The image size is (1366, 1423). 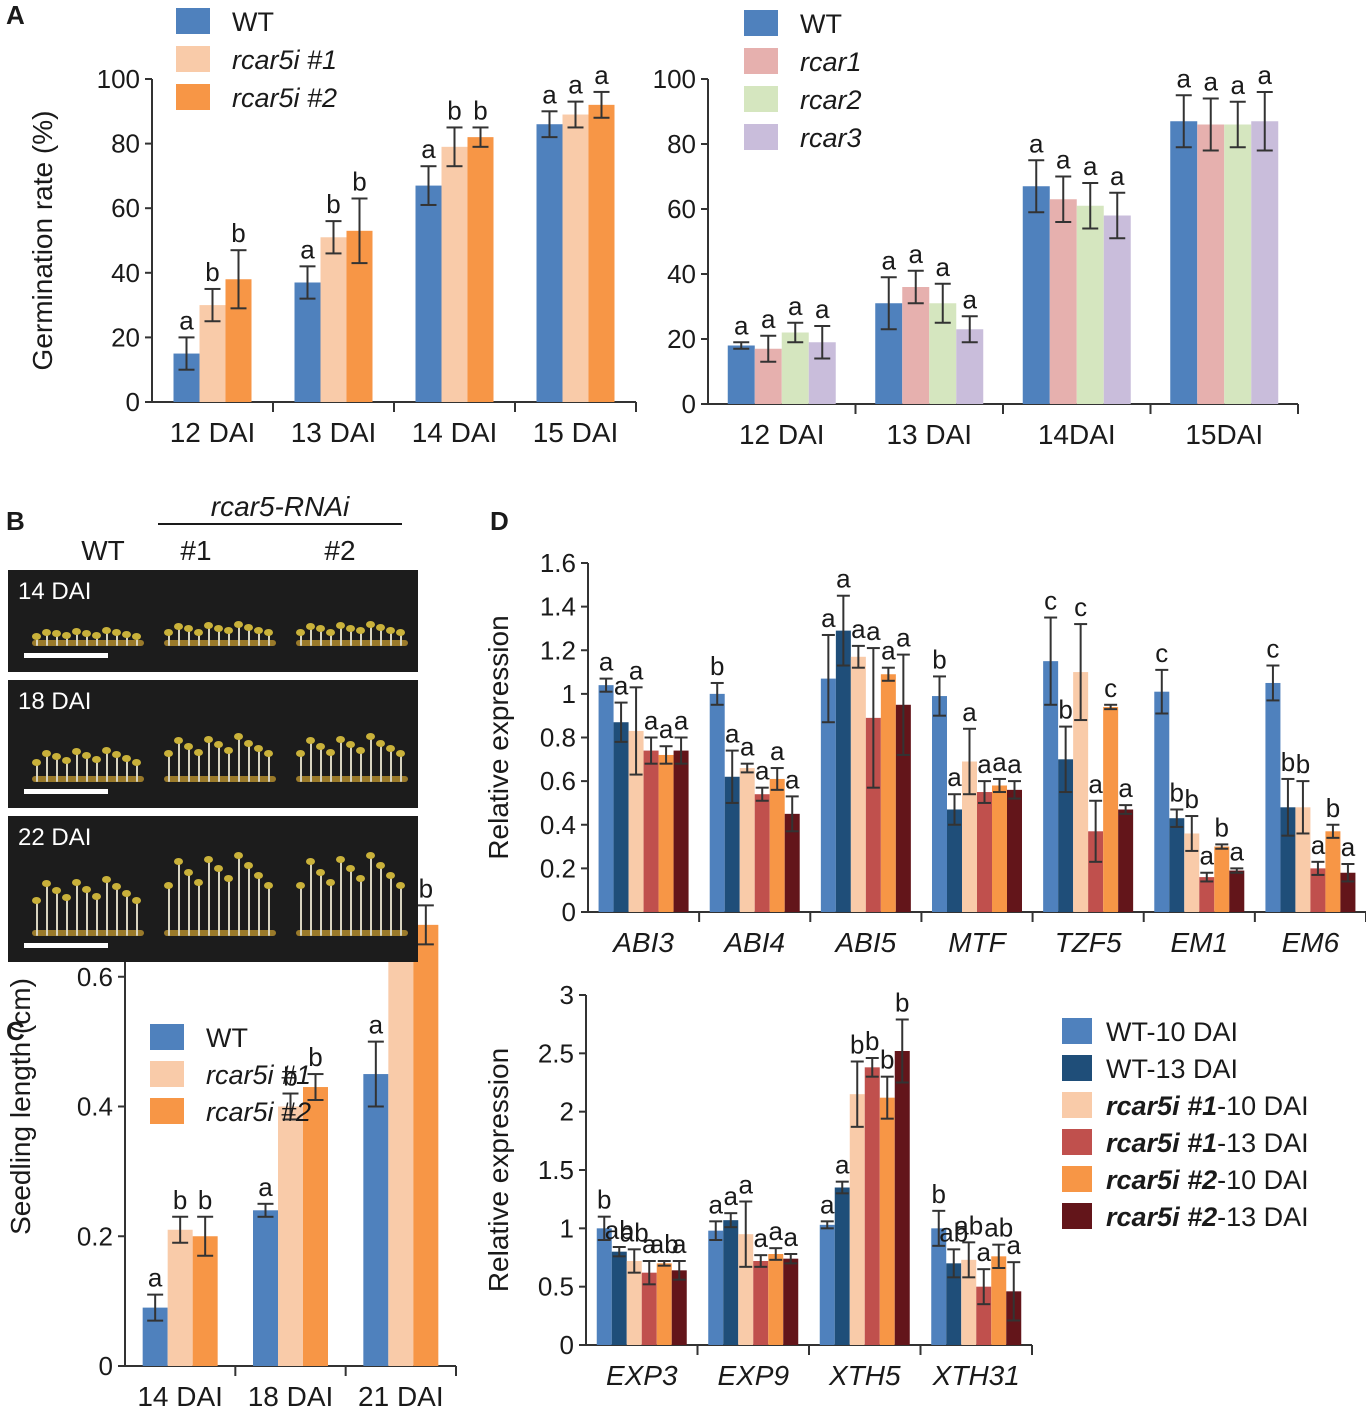 I want to click on y-tick-label: 0.4, so click(x=95, y=1107).